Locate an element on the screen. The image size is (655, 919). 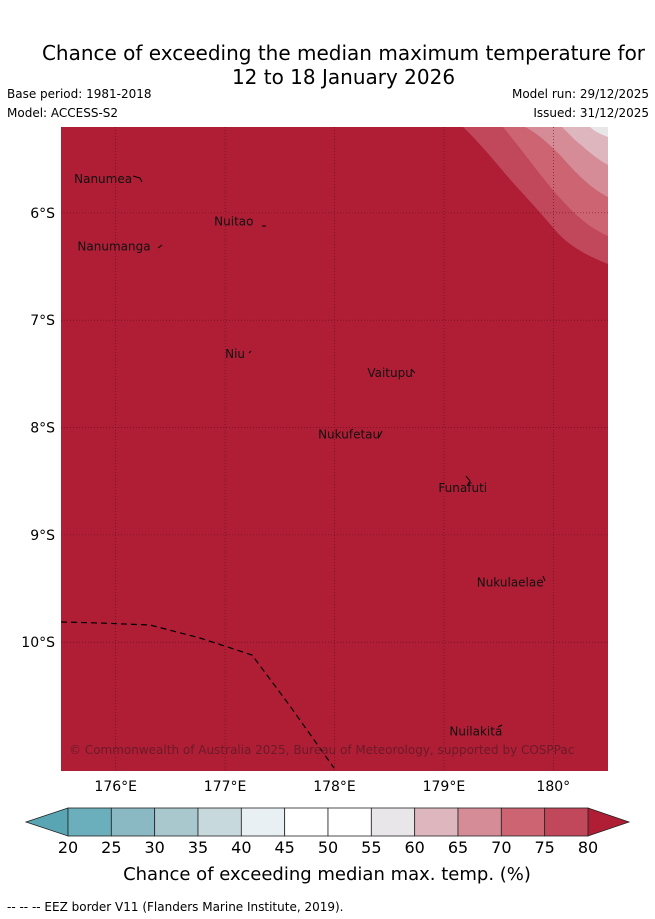
colorbar-tick-label: 65 is located at coordinates (458, 847).